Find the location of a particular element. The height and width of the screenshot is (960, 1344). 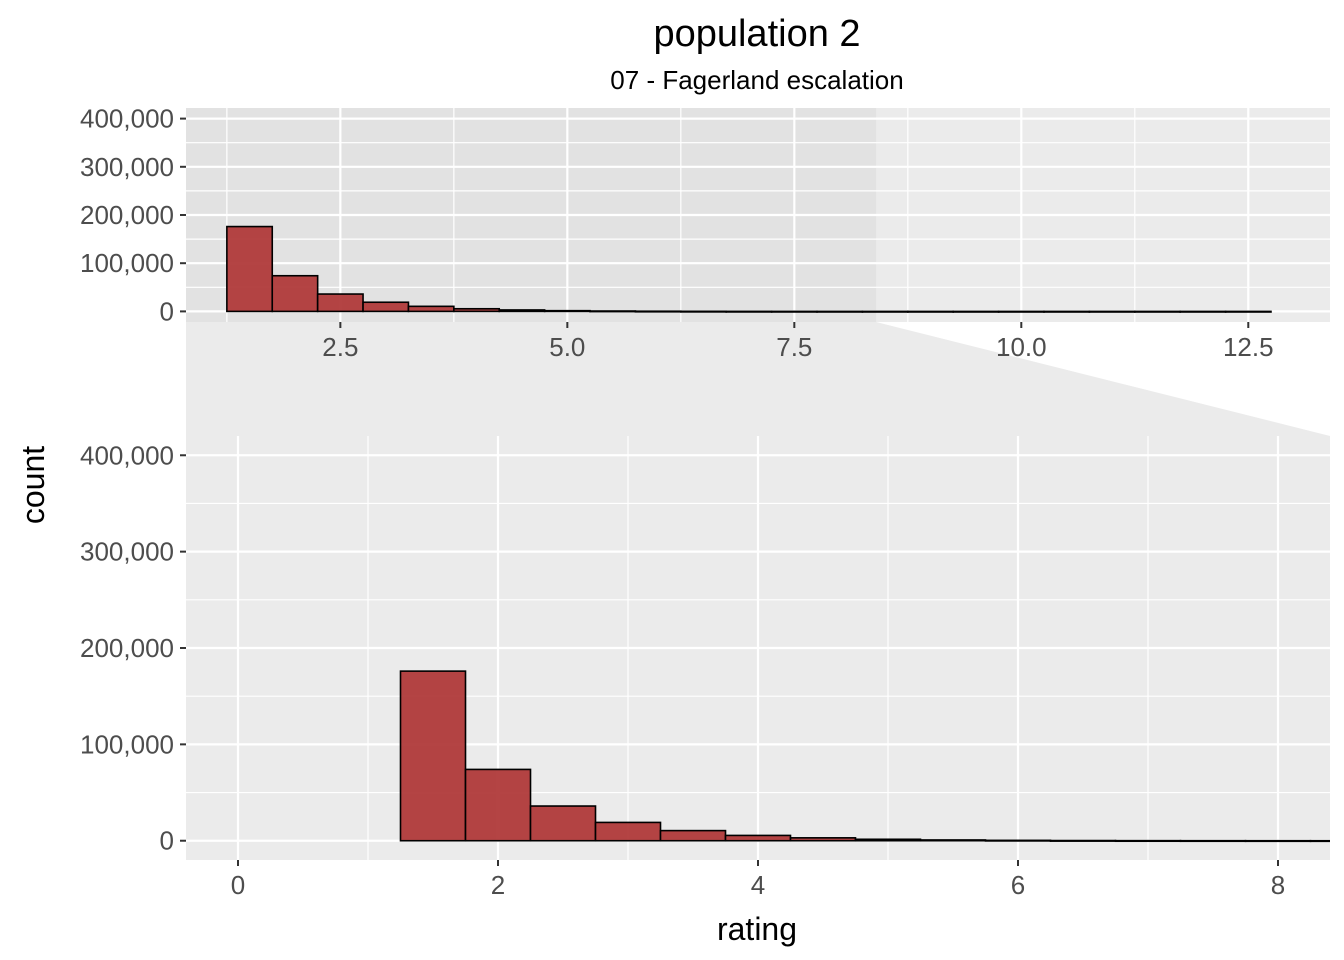

x-axis-title: rating is located at coordinates (757, 929).